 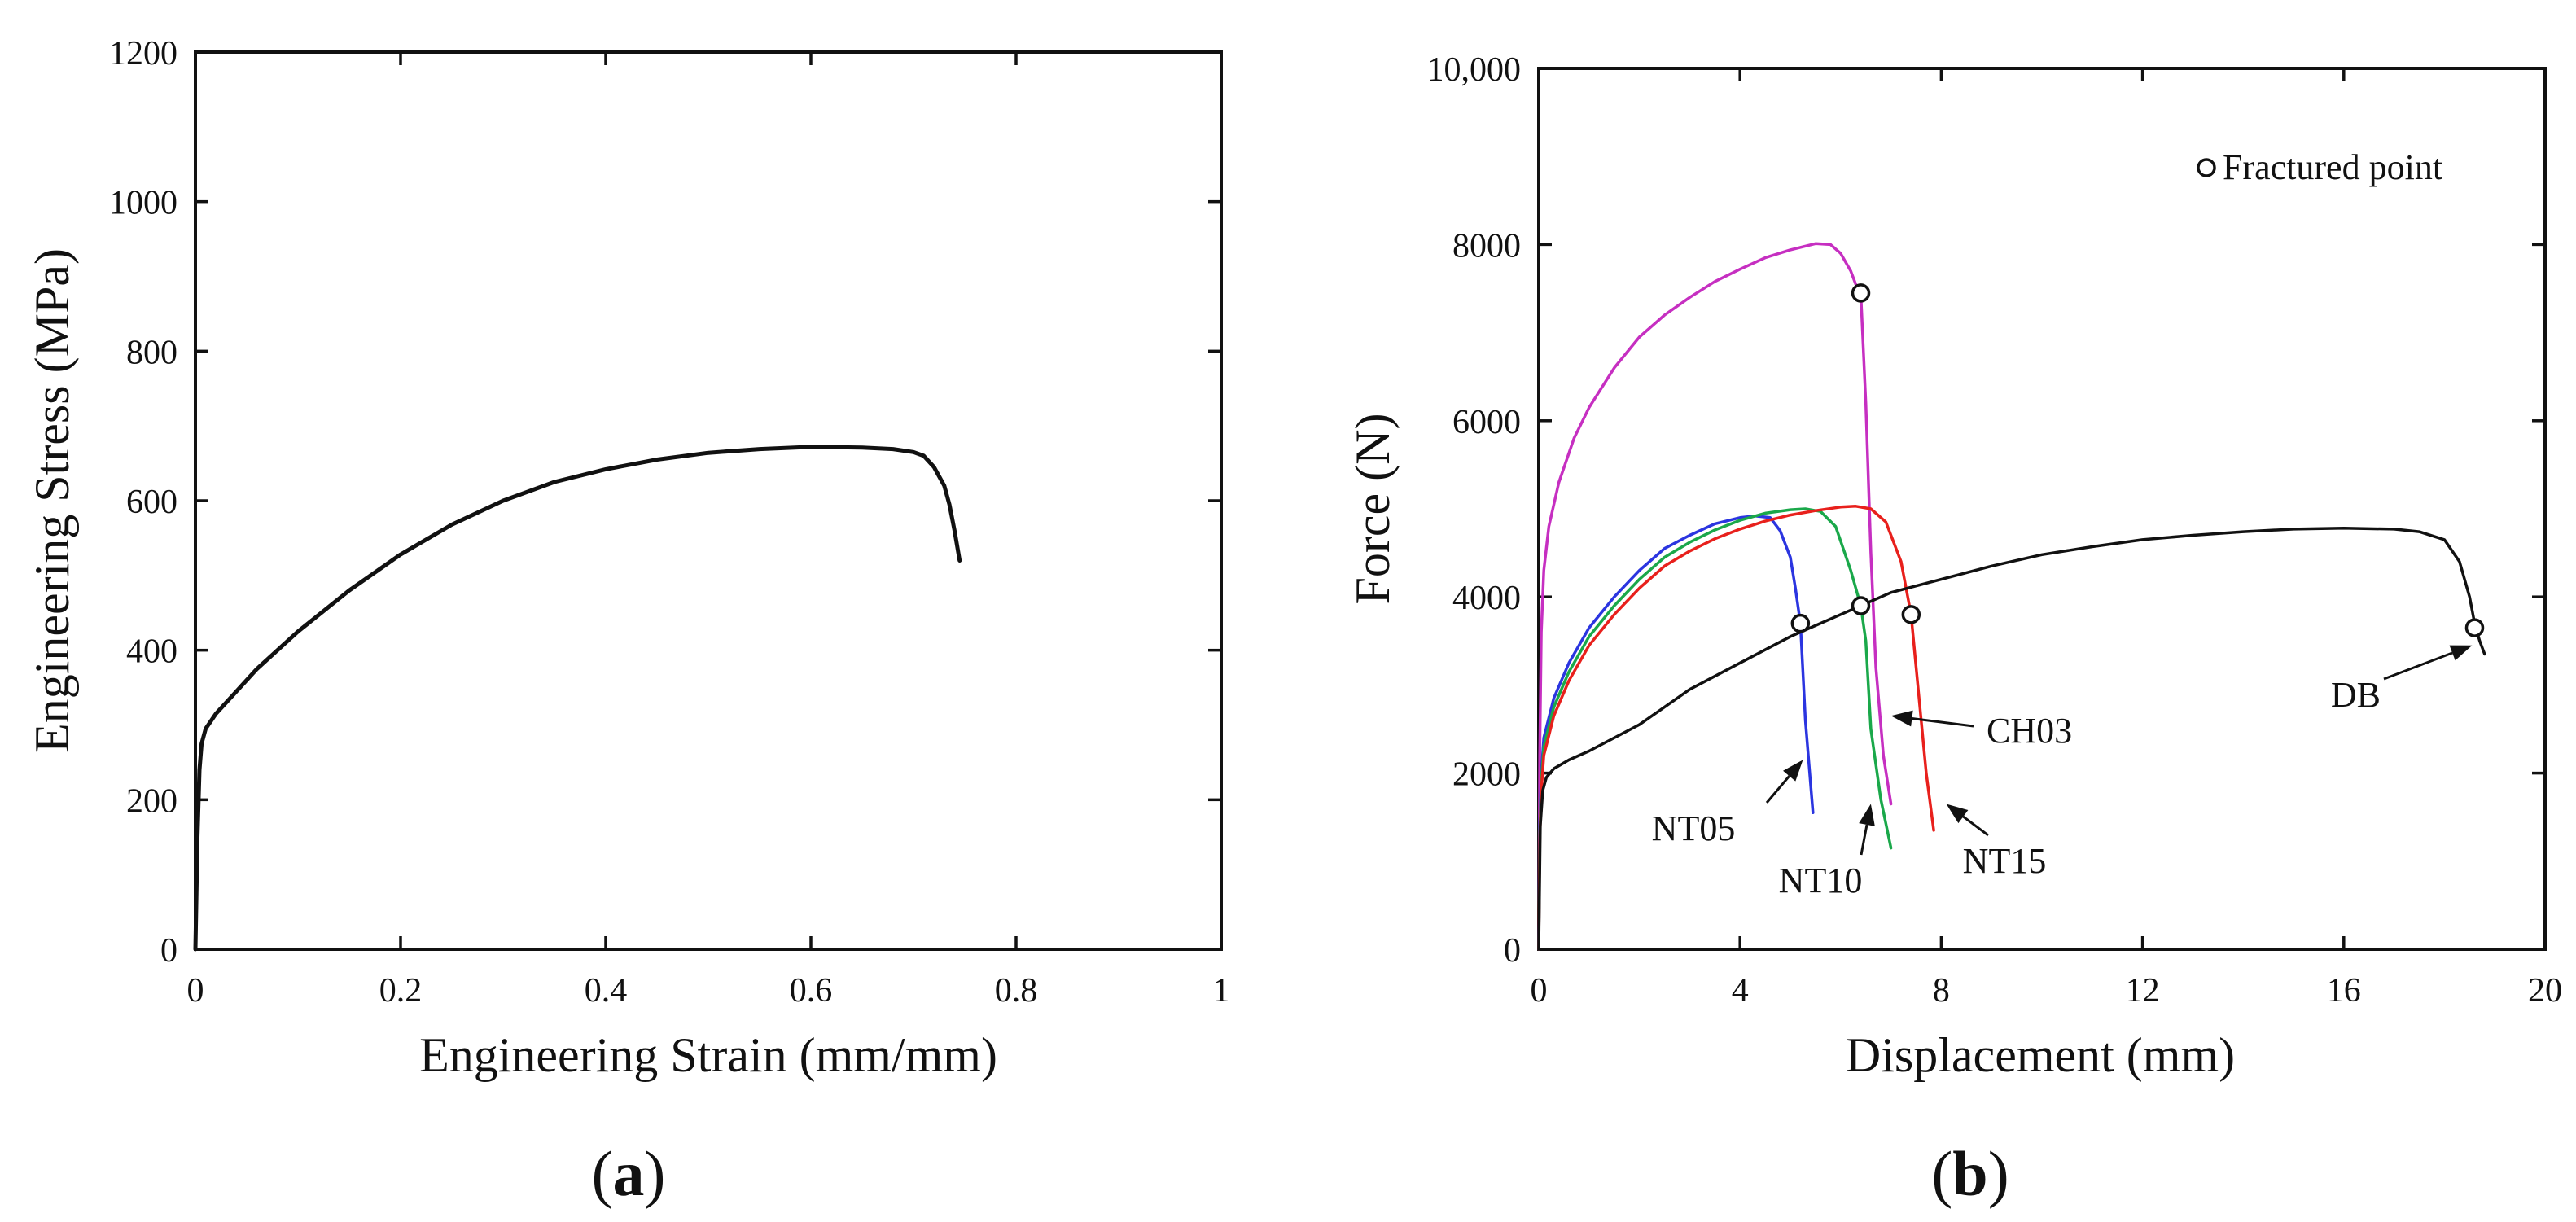 What do you see at coordinates (1861, 293) in the screenshot?
I see `fracture-point-ch03` at bounding box center [1861, 293].